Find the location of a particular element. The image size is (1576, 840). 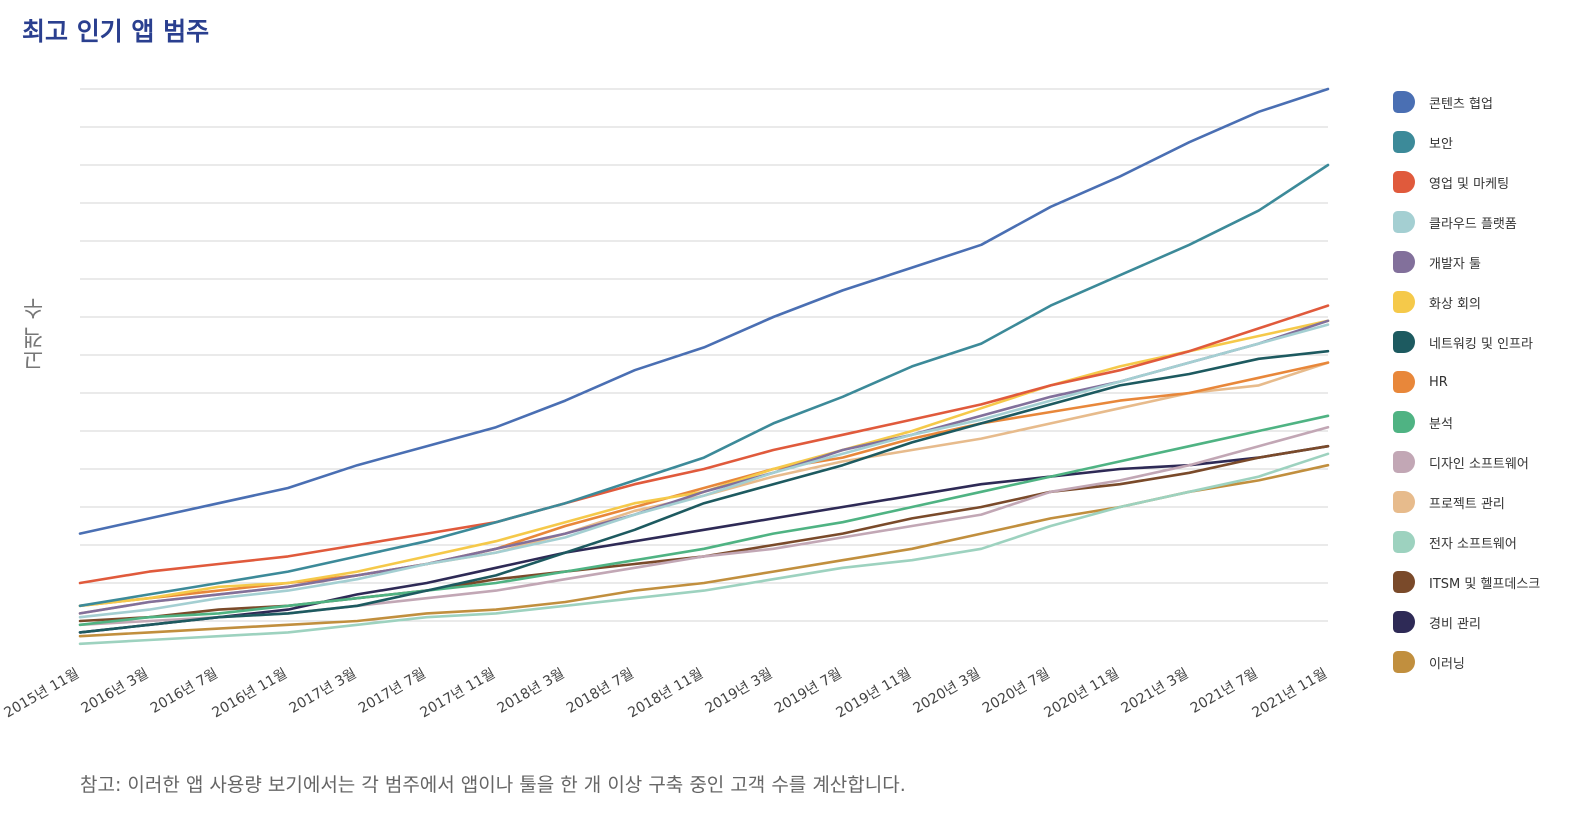

x-tick-label: 2016년 3월 is located at coordinates (115, 691).